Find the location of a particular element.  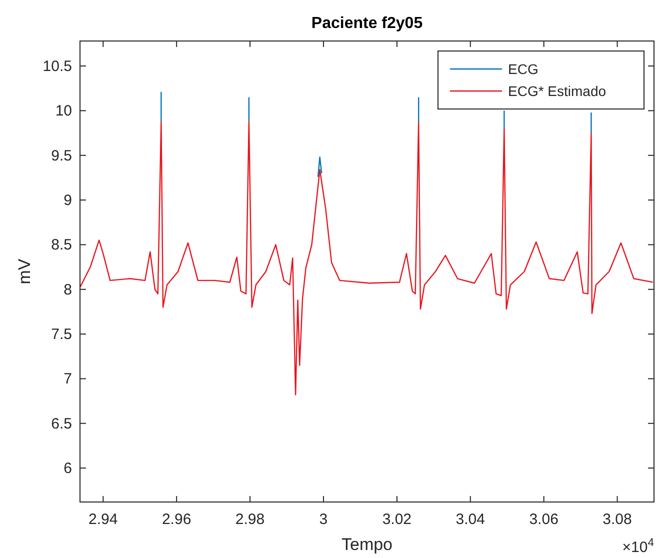

y-tick-label: 7.5 is located at coordinates (61, 335).